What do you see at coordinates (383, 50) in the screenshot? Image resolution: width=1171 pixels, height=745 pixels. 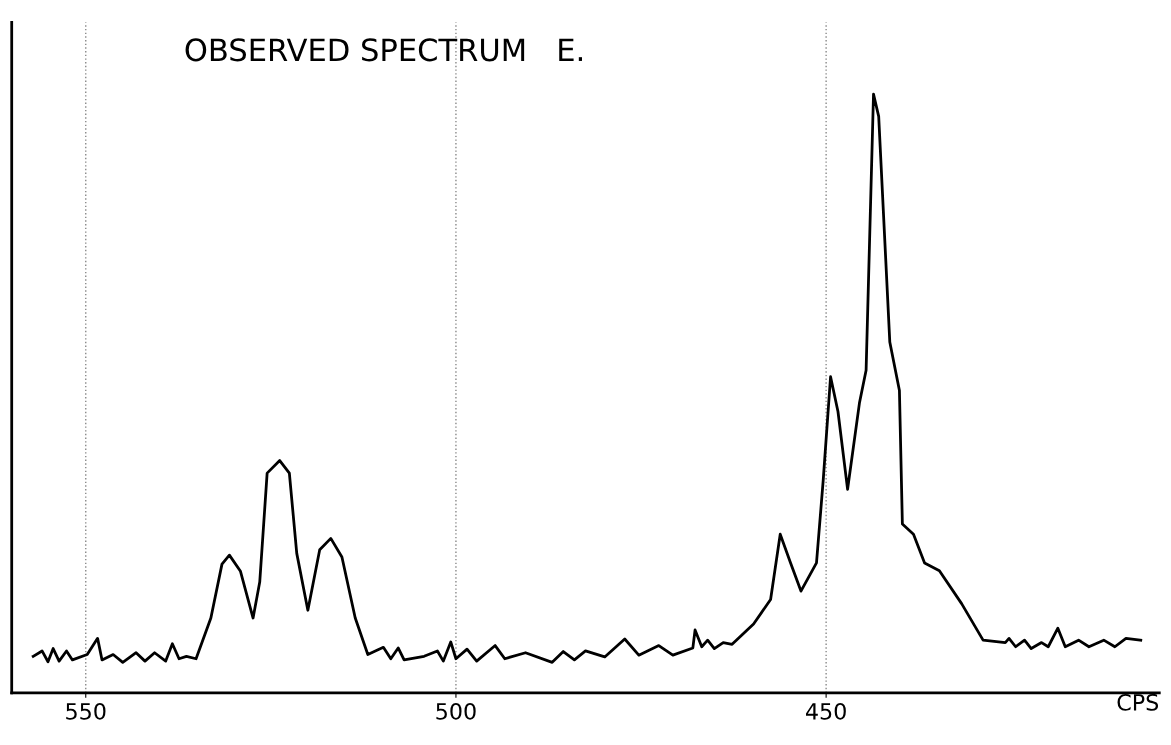 I see `chart-title: OBSERVED SPECTRUM E.` at bounding box center [383, 50].